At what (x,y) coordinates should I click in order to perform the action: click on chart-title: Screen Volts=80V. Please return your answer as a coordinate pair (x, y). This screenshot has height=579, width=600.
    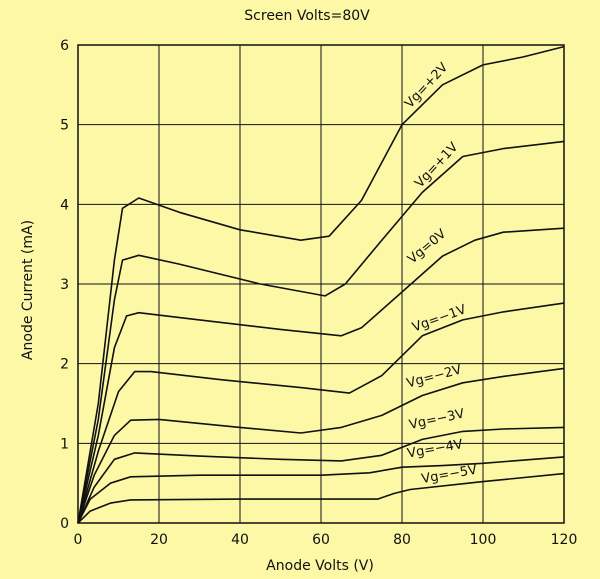
    Looking at the image, I should click on (307, 16).